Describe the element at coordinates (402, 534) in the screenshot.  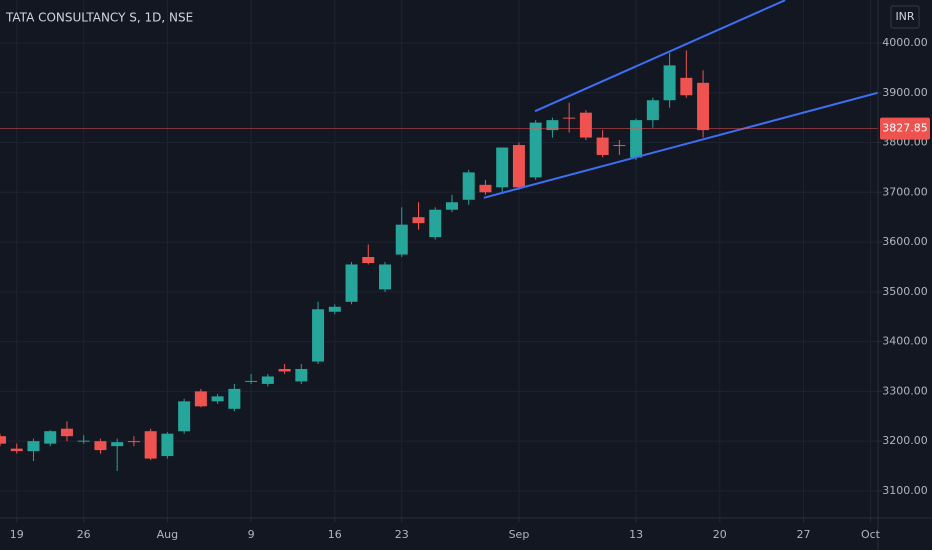
I see `x-tick-label: 23` at that location.